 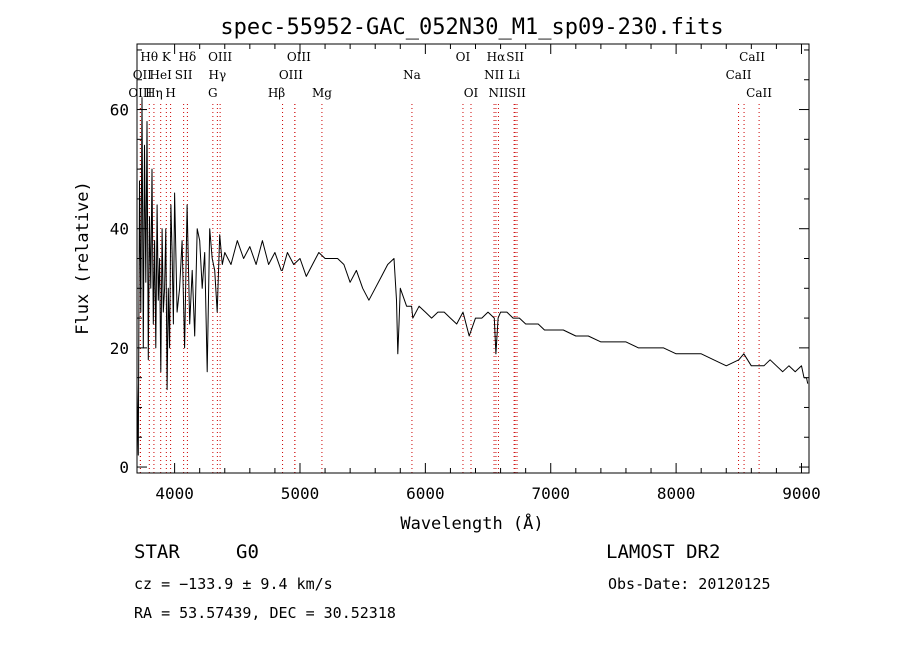 What do you see at coordinates (496, 57) in the screenshot?
I see `line-marker-label: Hα` at bounding box center [496, 57].